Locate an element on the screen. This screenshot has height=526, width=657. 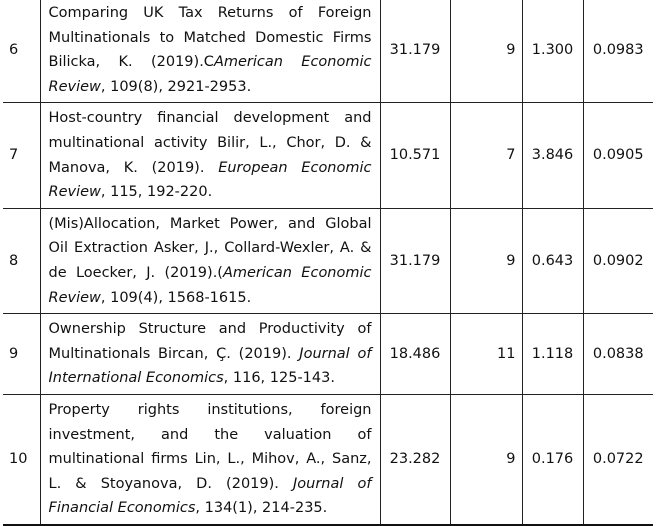
value-cell: 0.643 is located at coordinates (552, 261).